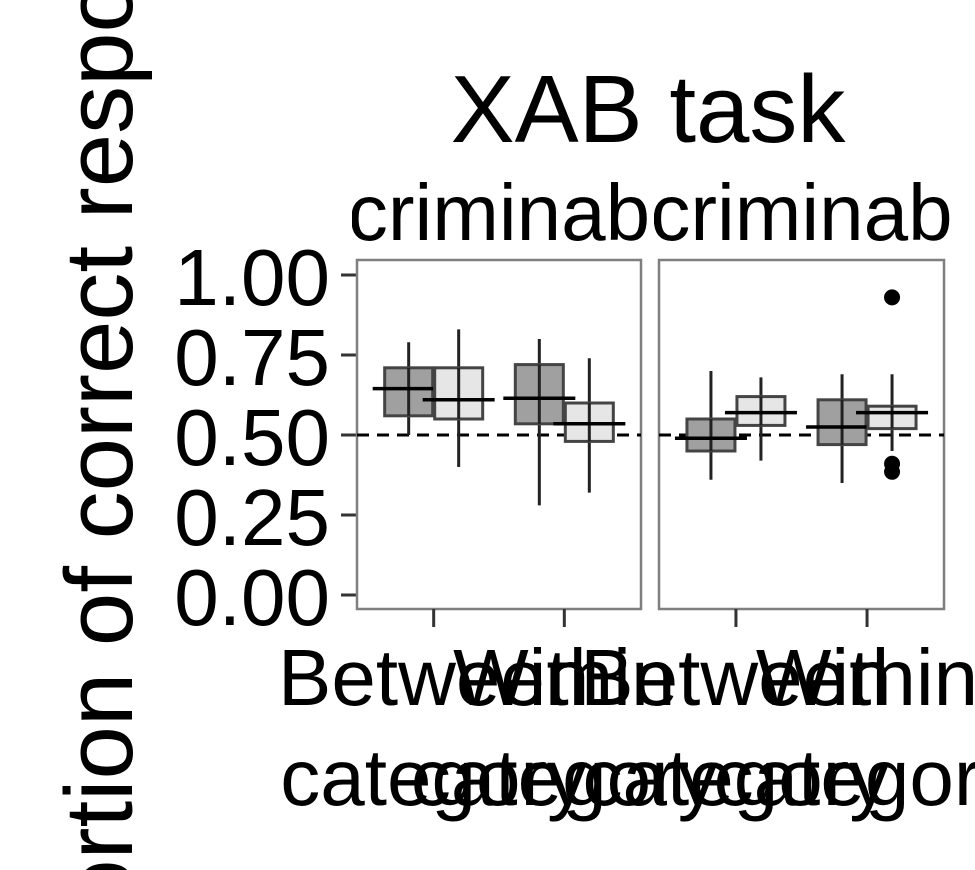 This screenshot has height=870, width=975. I want to click on y-tick-label: 0.25, so click(252, 517).